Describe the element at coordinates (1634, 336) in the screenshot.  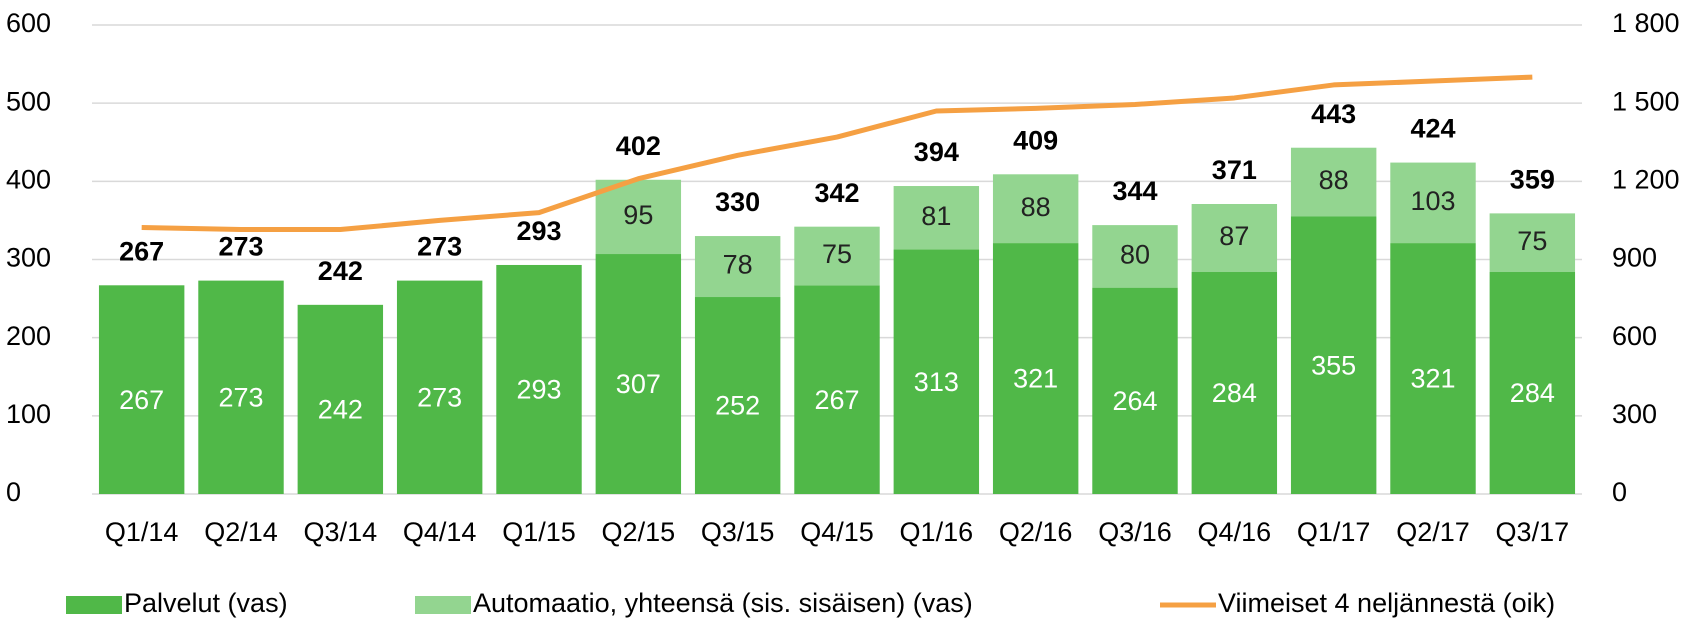
I see `y2-tick-label: 600` at that location.